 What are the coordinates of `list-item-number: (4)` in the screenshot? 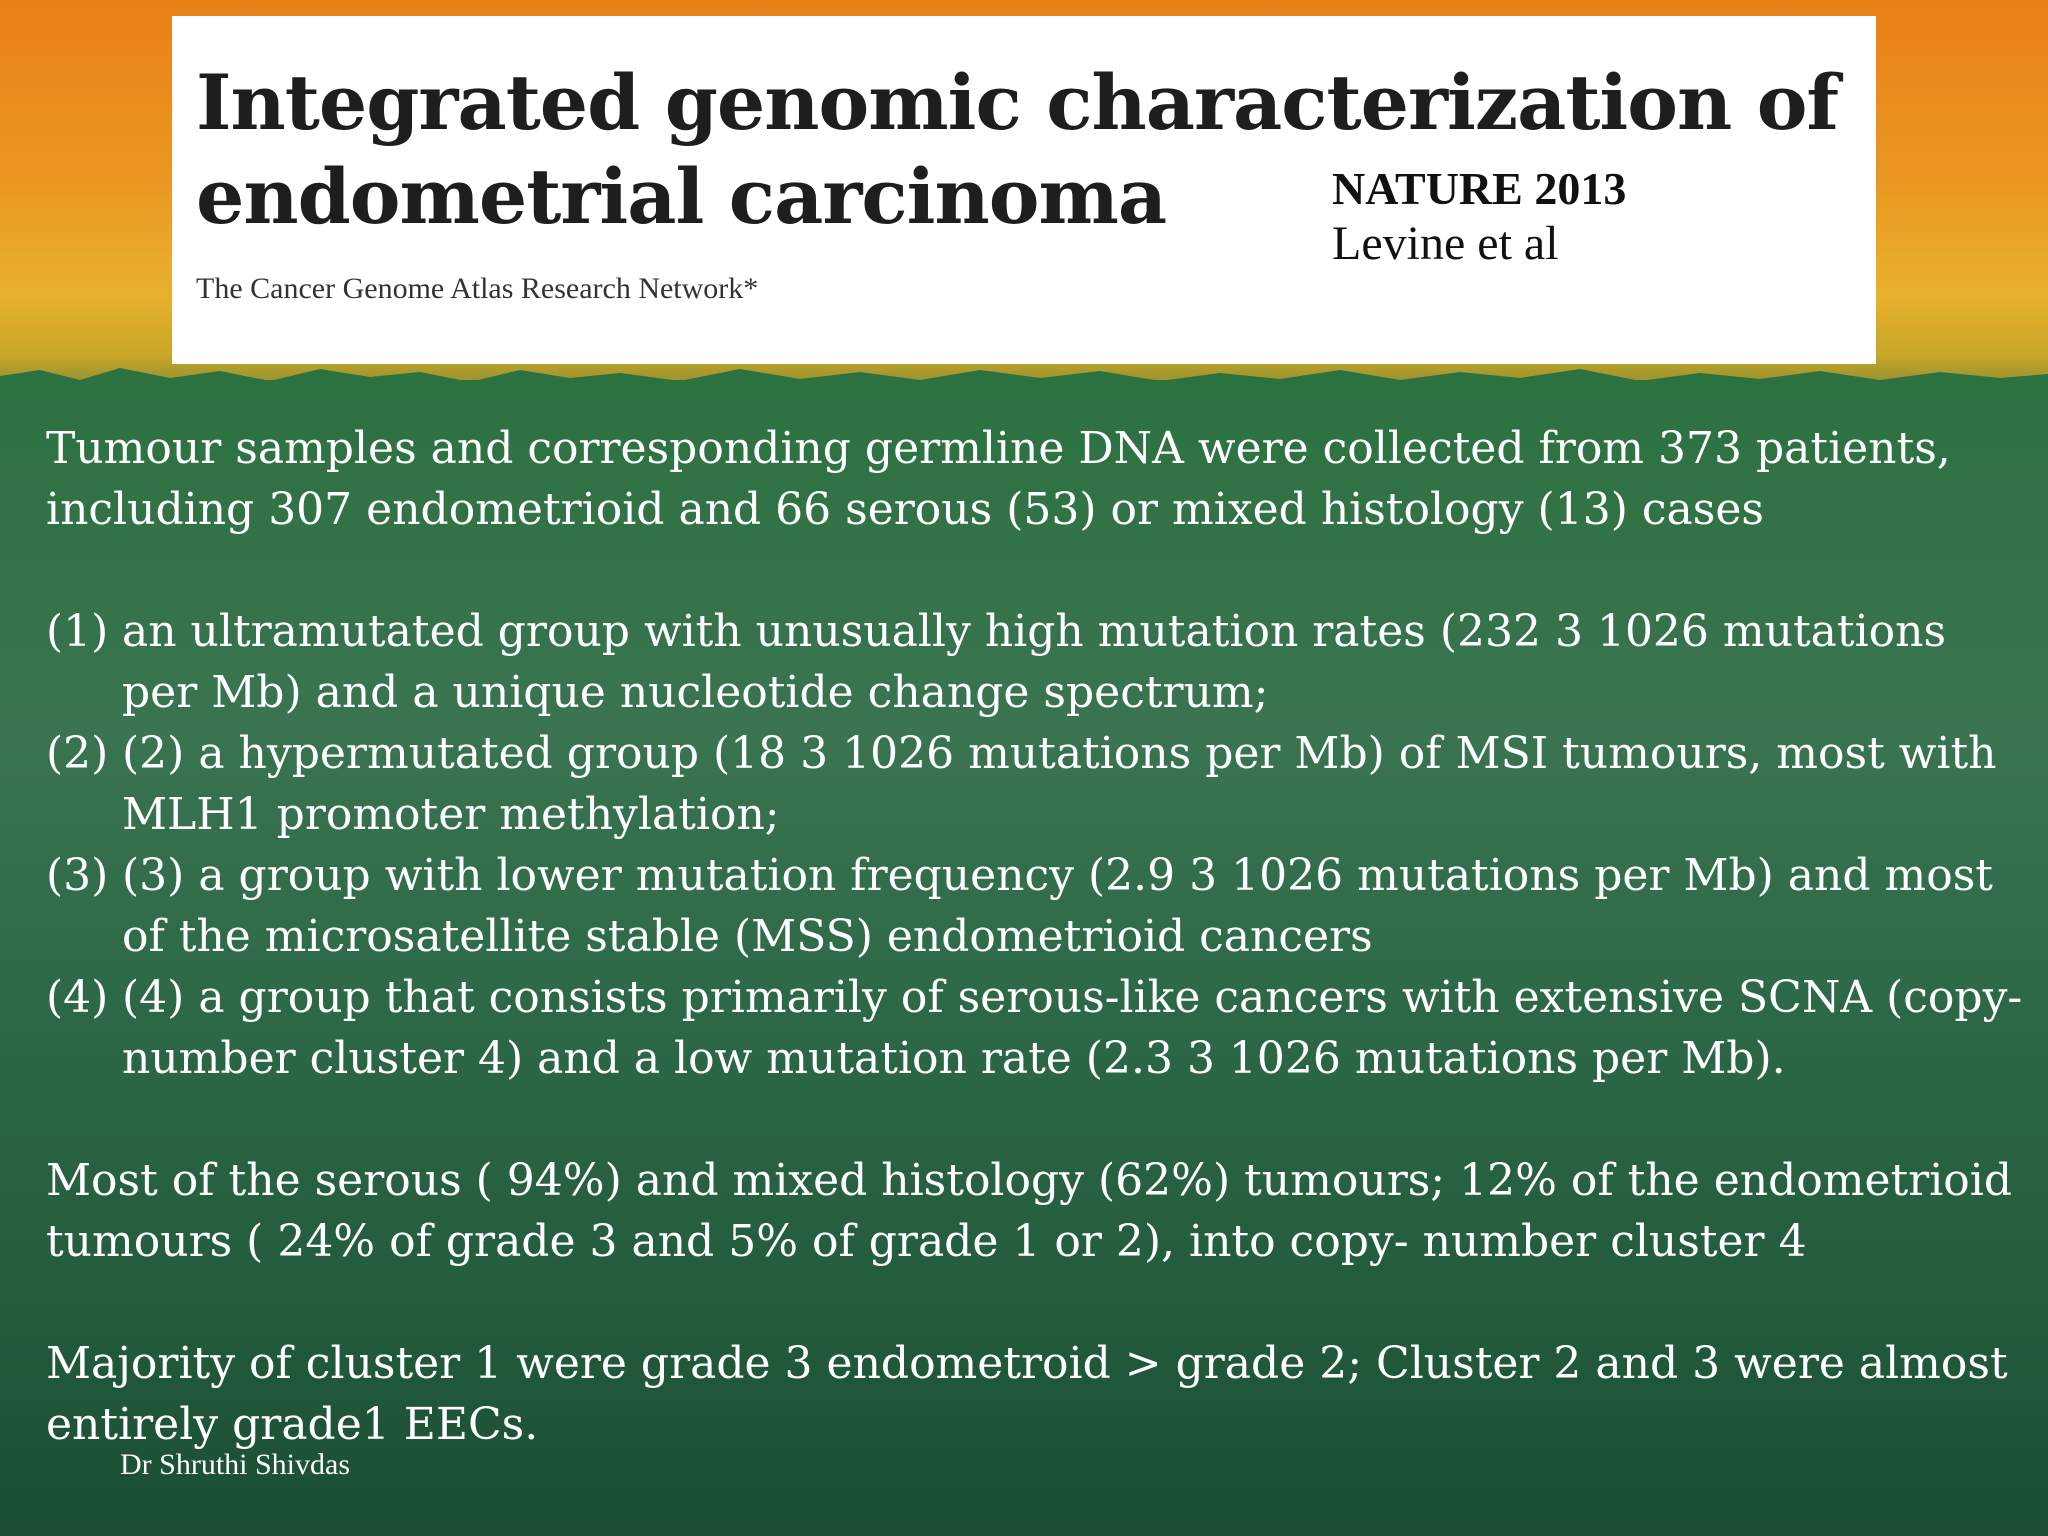 It's located at (77, 997).